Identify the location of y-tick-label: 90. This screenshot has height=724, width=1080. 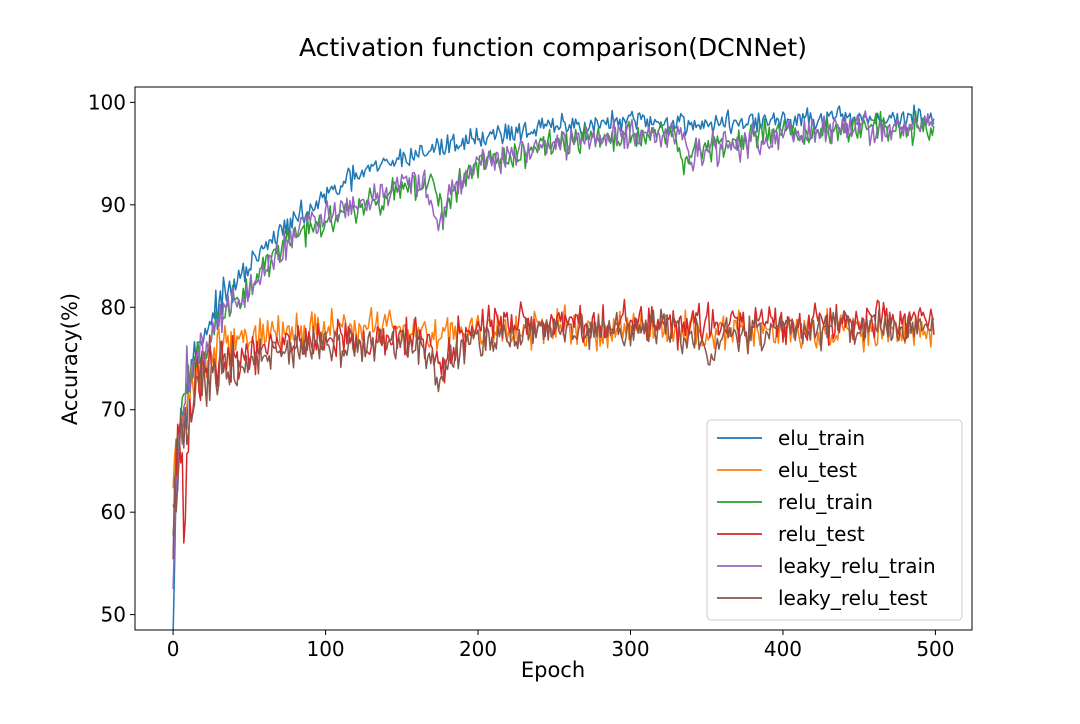
(113, 205).